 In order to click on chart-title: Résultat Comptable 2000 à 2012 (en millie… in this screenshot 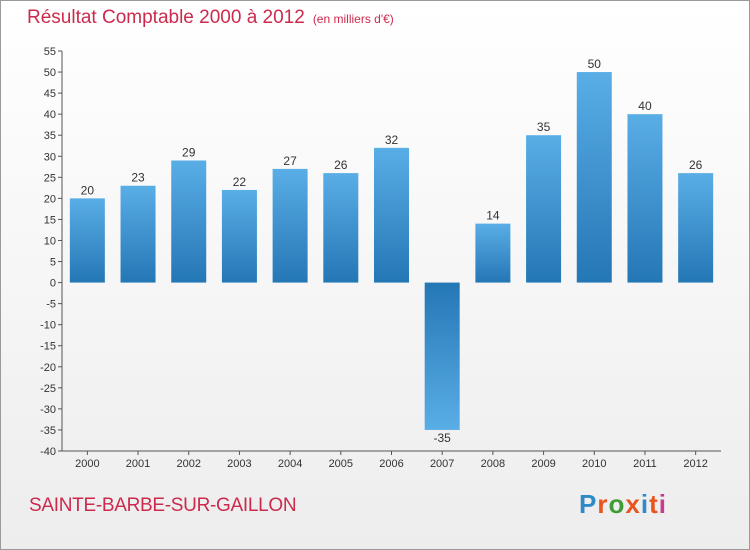, I will do `click(210, 18)`.